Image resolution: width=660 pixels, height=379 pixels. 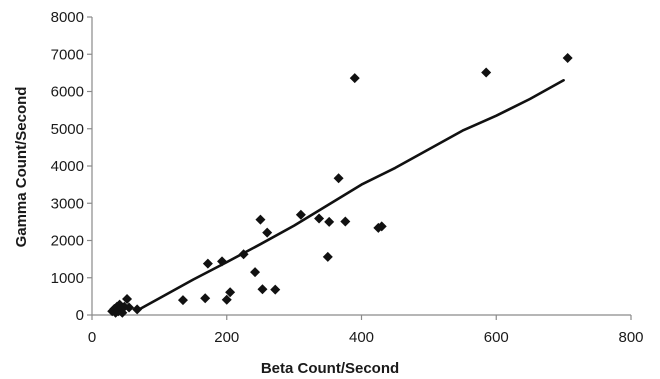 What do you see at coordinates (92, 337) in the screenshot?
I see `x-tick-label: 0` at bounding box center [92, 337].